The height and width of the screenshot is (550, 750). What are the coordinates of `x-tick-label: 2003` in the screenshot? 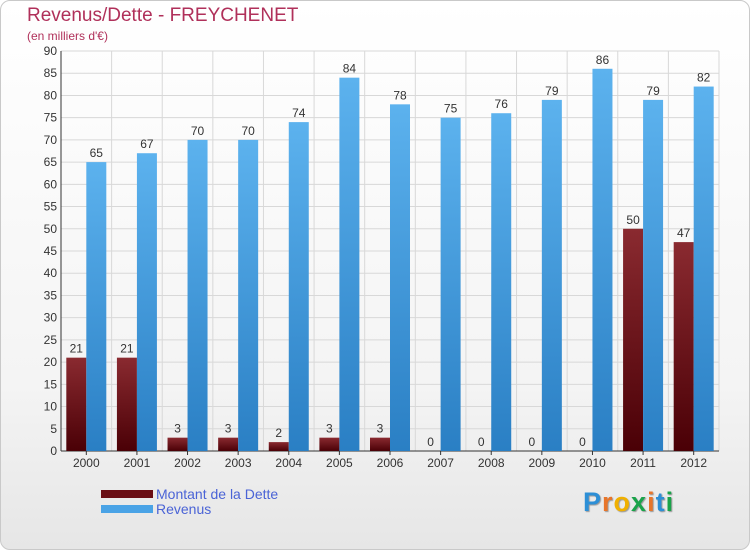 It's located at (238, 463).